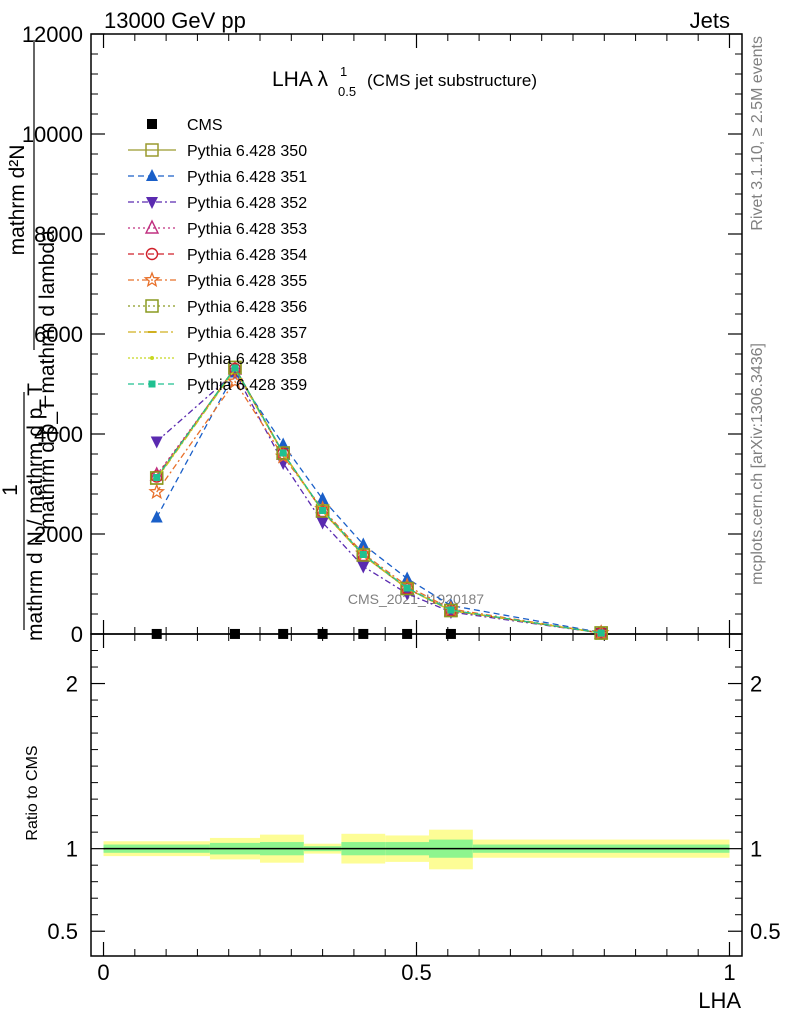  I want to click on rivet-label: Rivet 3.1.10, ≥ 2.5M events, so click(757, 133).